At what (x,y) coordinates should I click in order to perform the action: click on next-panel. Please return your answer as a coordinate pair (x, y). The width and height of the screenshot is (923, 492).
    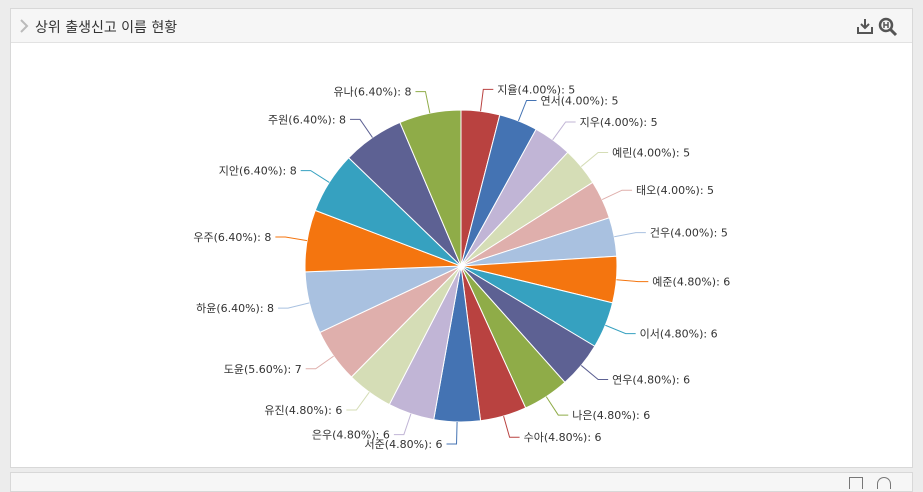
    Looking at the image, I should click on (461, 482).